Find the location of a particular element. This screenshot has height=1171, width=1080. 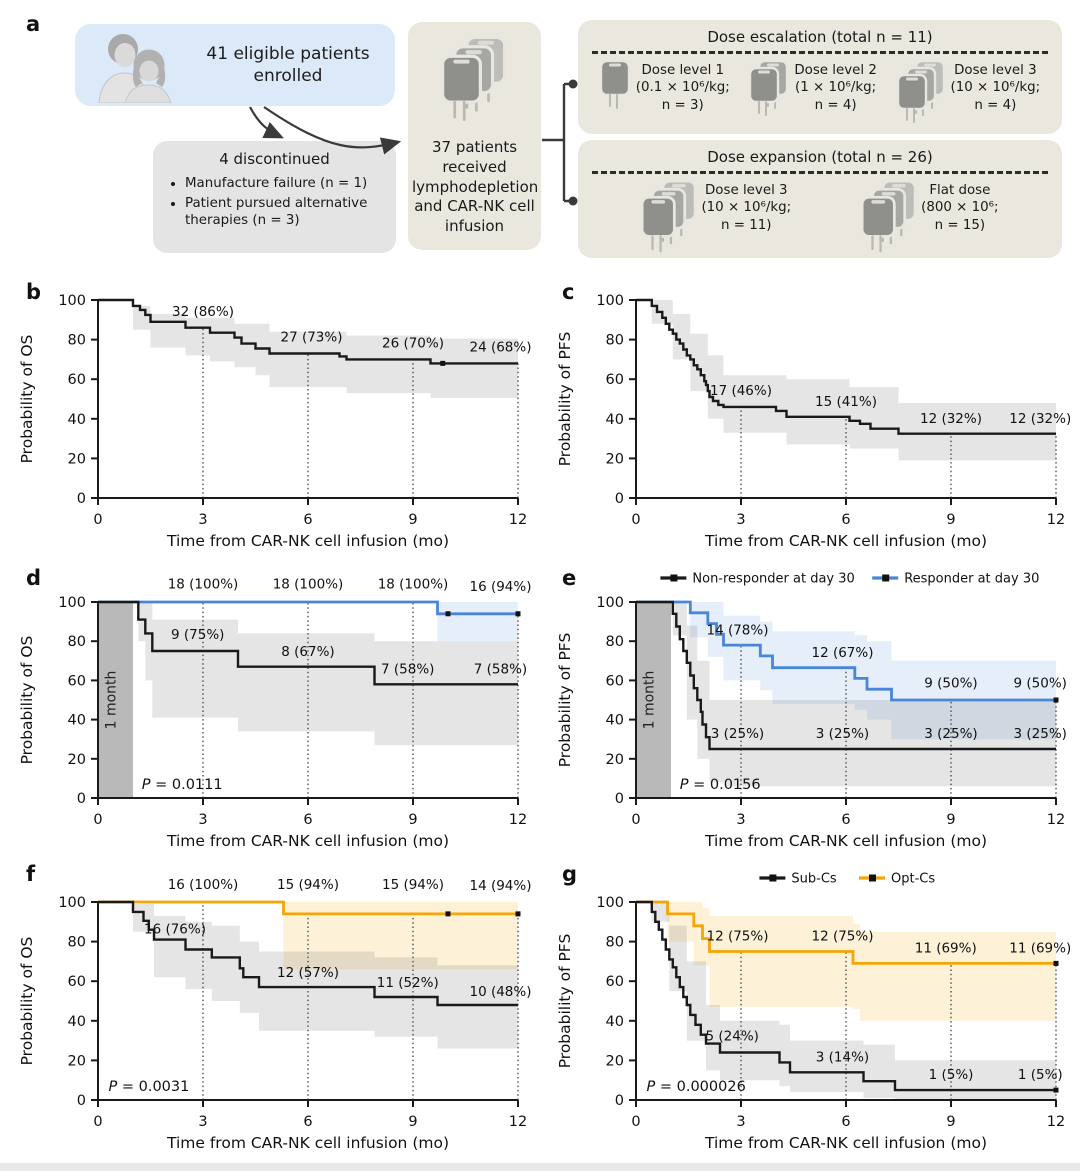

iv-bag-icon is located at coordinates (615, 86).